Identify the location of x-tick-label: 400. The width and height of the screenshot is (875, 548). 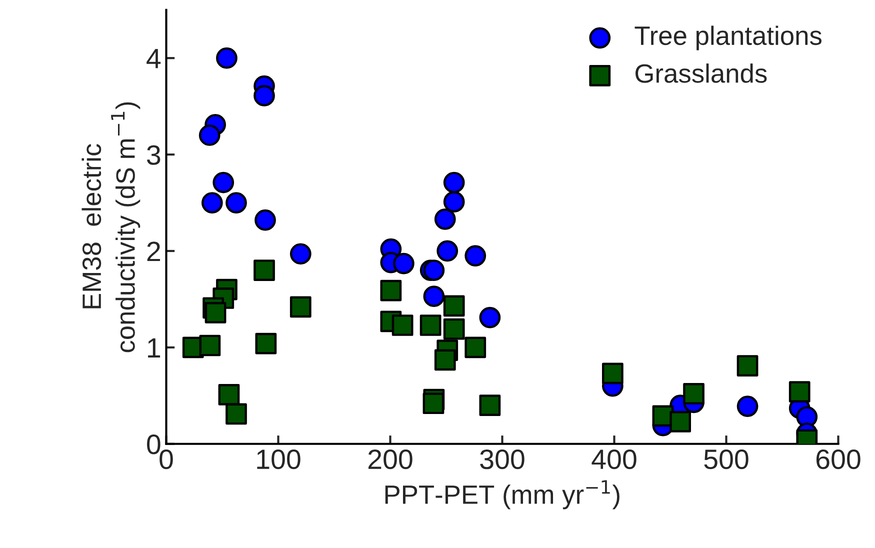
(614, 459).